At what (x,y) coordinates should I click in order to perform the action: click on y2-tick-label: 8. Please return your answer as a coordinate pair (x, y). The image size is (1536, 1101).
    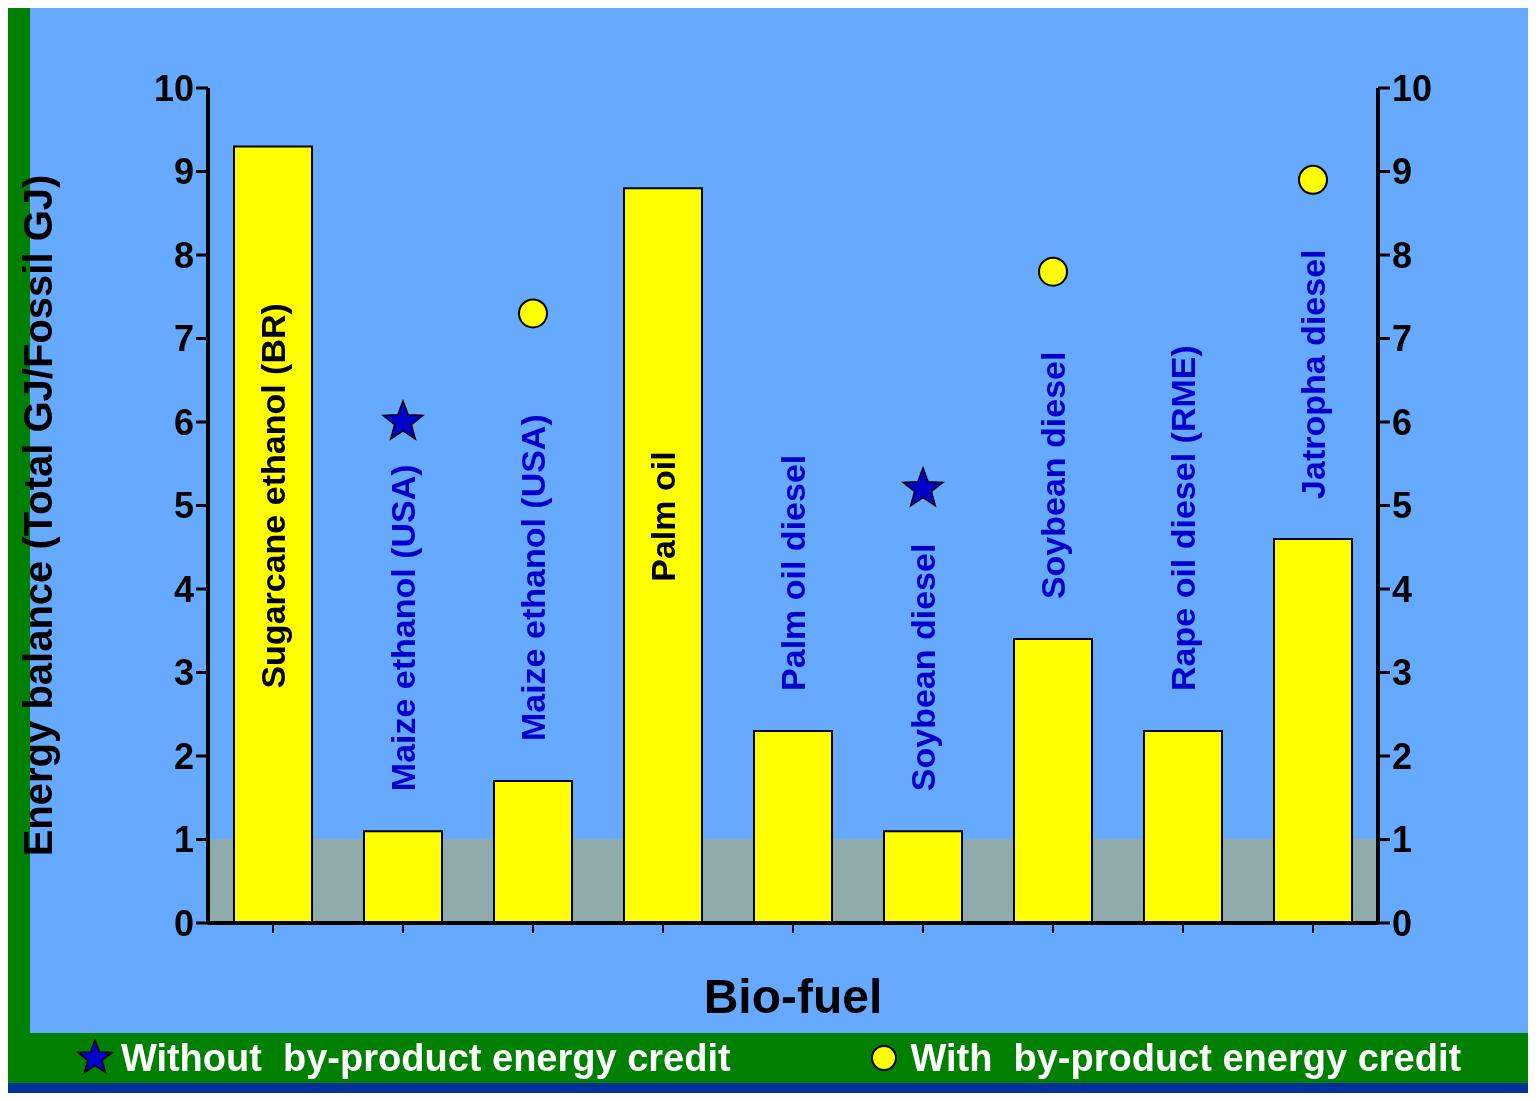
    Looking at the image, I should click on (1402, 255).